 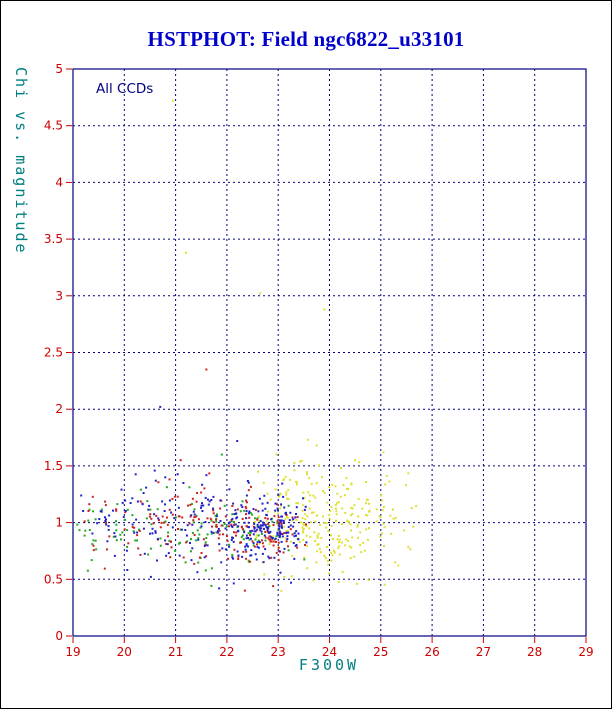 What do you see at coordinates (53, 126) in the screenshot?
I see `y-tick-label: 4.5` at bounding box center [53, 126].